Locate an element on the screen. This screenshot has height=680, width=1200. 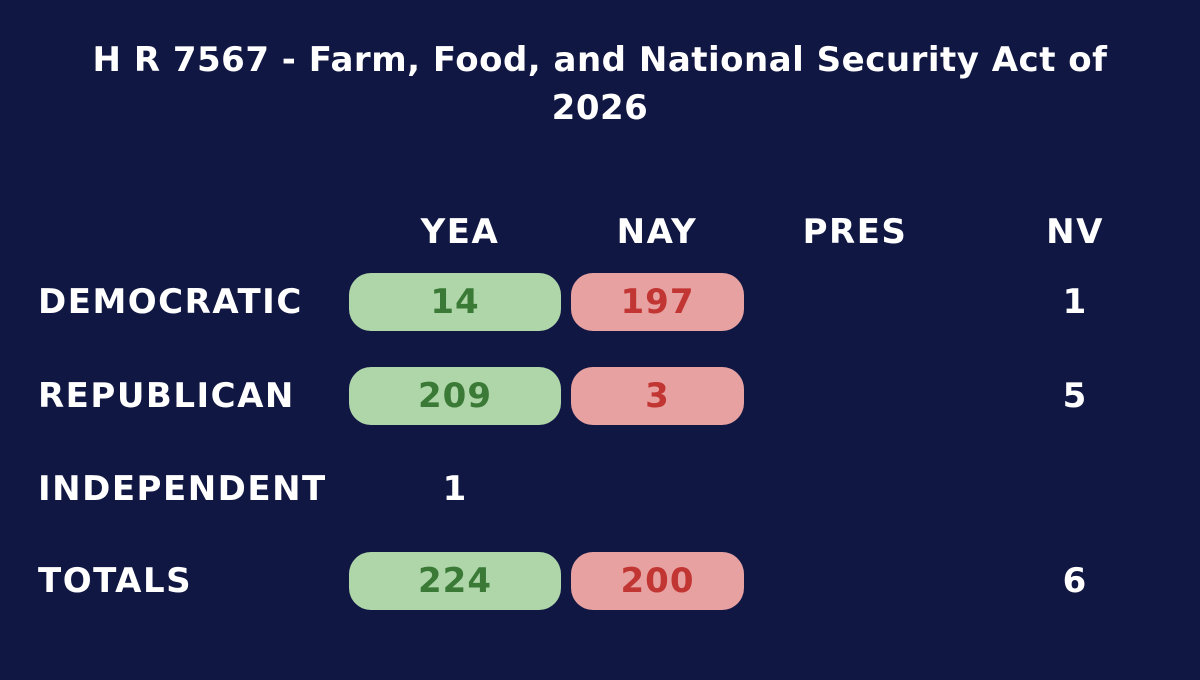
column-header-yea: YEA is located at coordinates (460, 232).